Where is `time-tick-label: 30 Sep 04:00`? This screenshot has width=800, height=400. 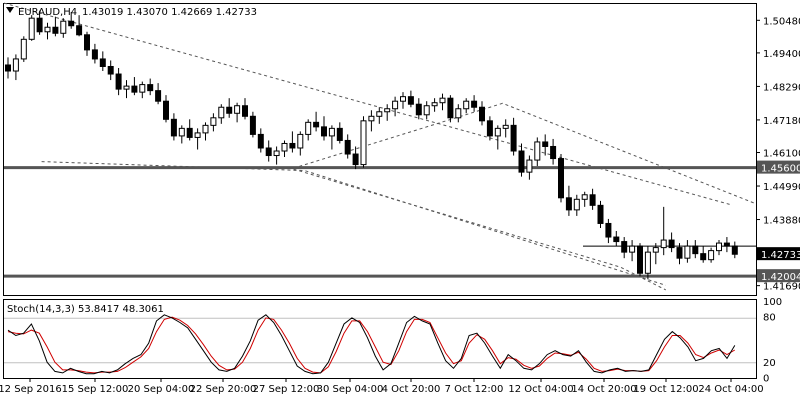
time-tick-label: 30 Sep 04:00 is located at coordinates (350, 389).